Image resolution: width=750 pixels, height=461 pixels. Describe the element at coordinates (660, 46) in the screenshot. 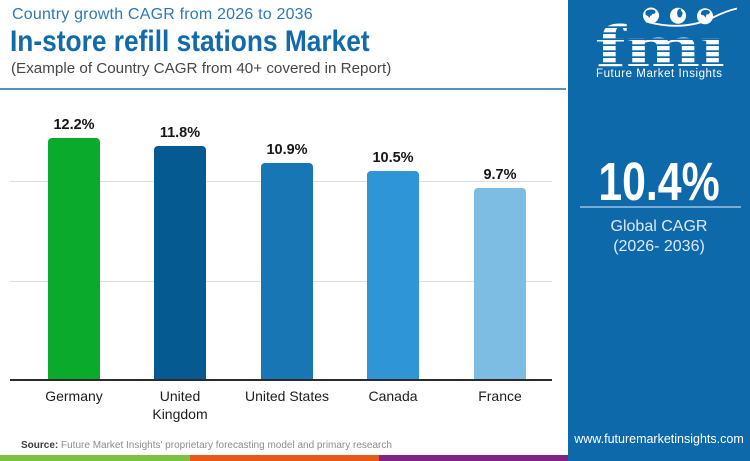

I see `svg-text: fmı` at that location.